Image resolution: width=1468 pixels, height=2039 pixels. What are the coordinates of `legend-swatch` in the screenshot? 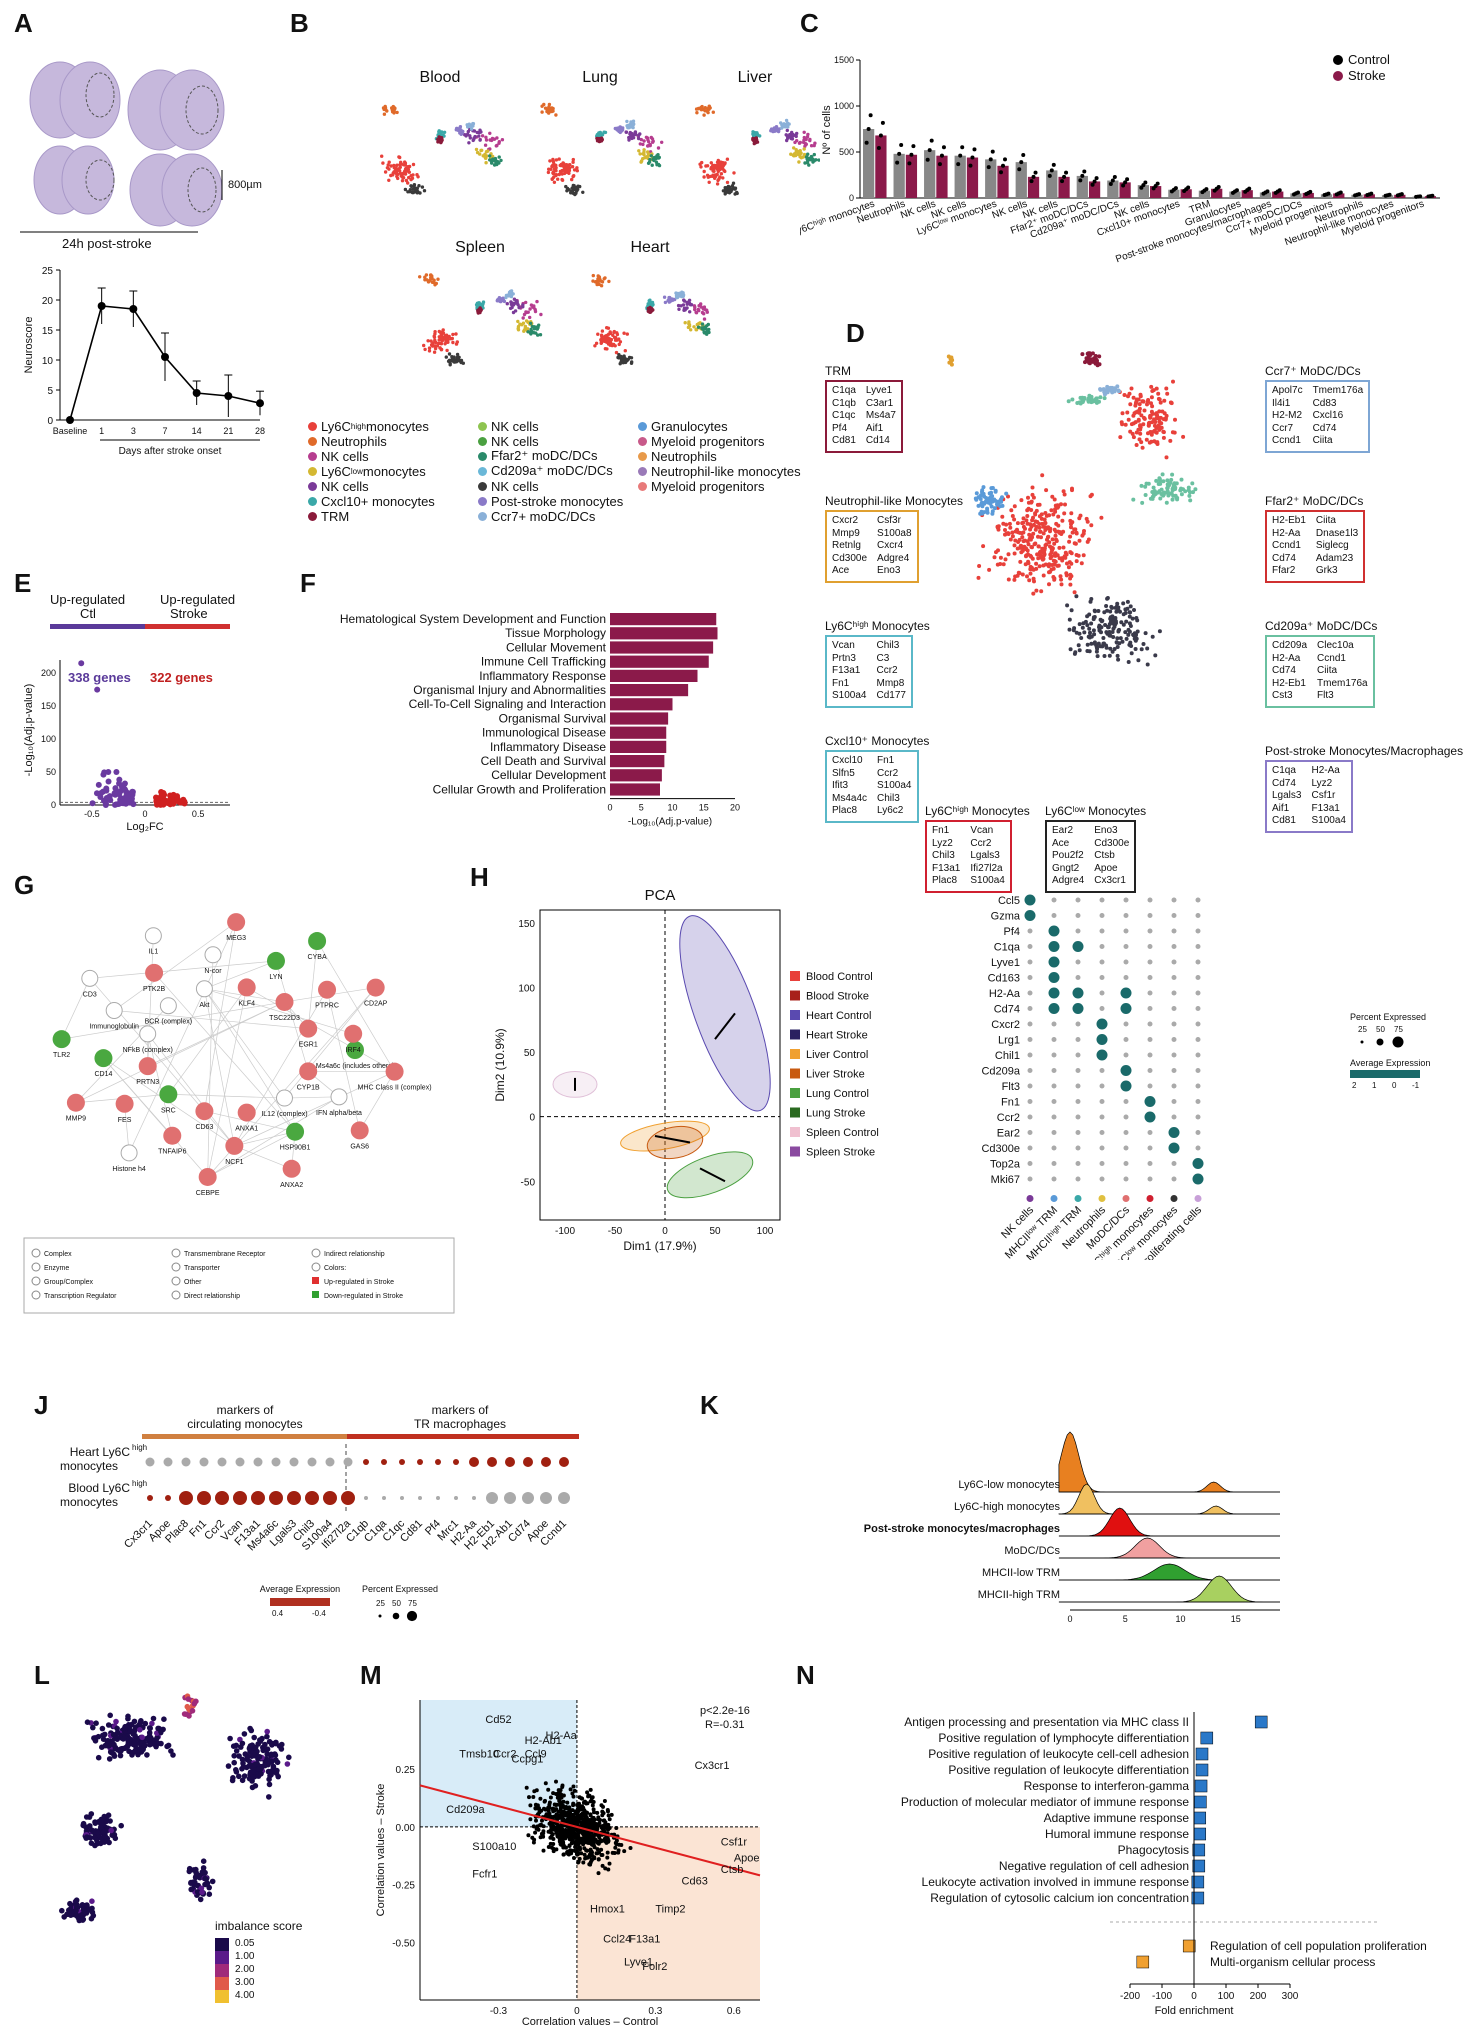 It's located at (795, 995).